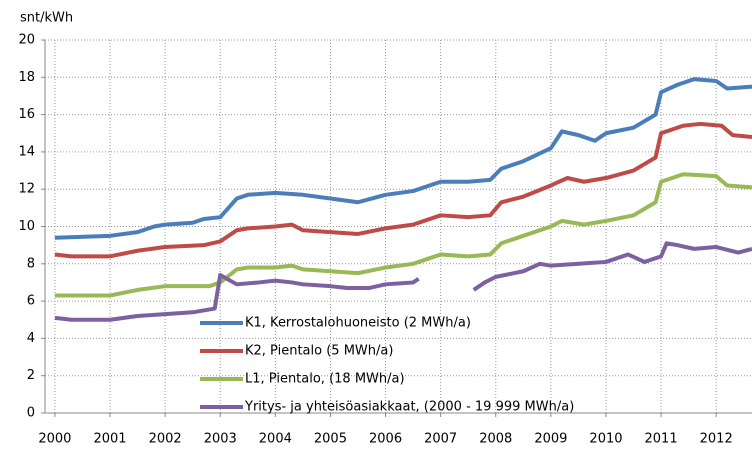 The height and width of the screenshot is (450, 752). What do you see at coordinates (165, 439) in the screenshot?
I see `x-tick-label: 2002` at bounding box center [165, 439].